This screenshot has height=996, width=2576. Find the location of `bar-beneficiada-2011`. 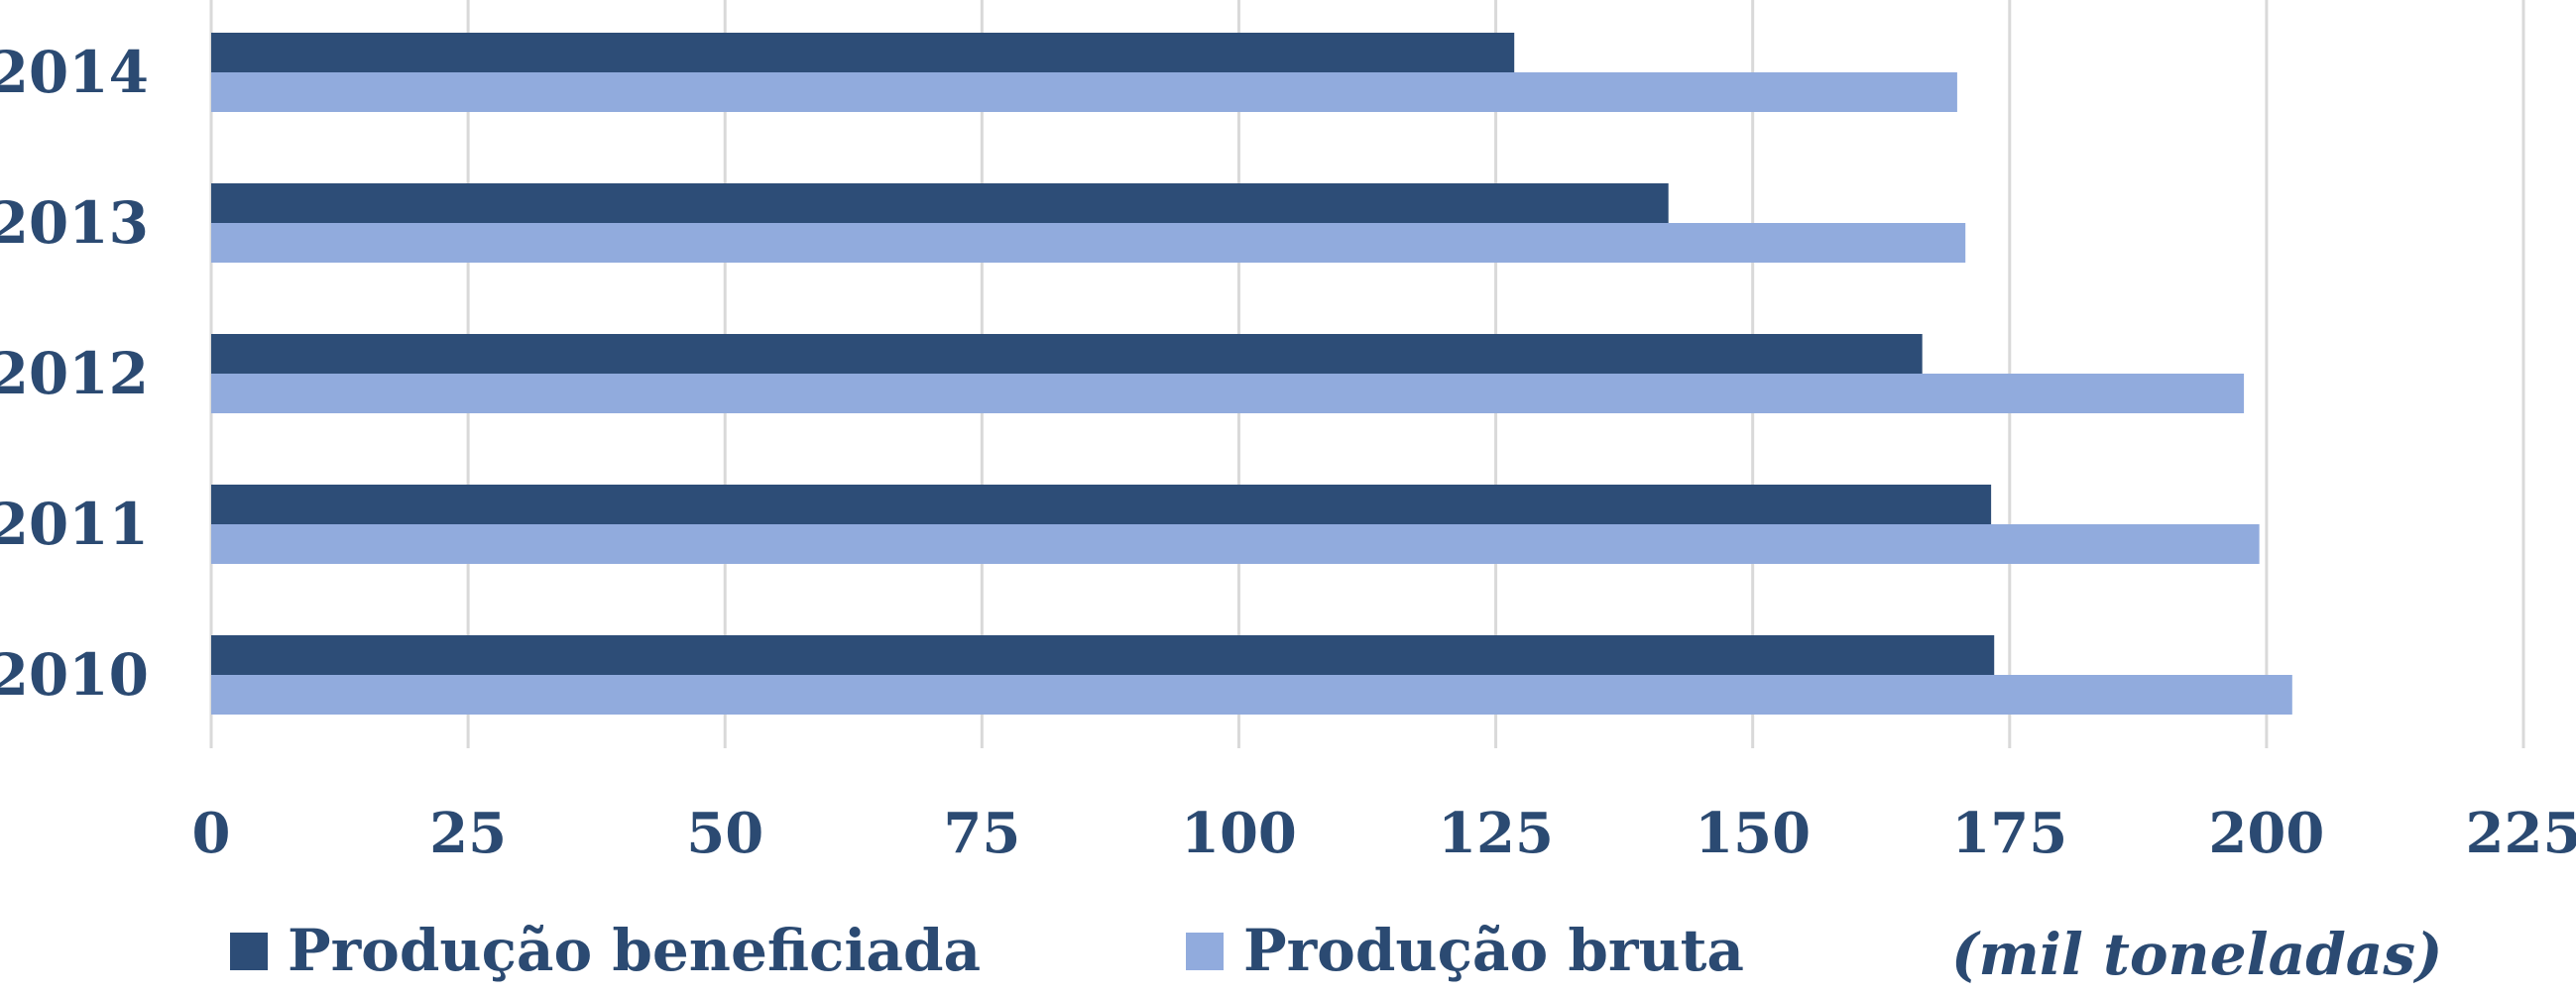

bar-beneficiada-2011 is located at coordinates (1101, 504).